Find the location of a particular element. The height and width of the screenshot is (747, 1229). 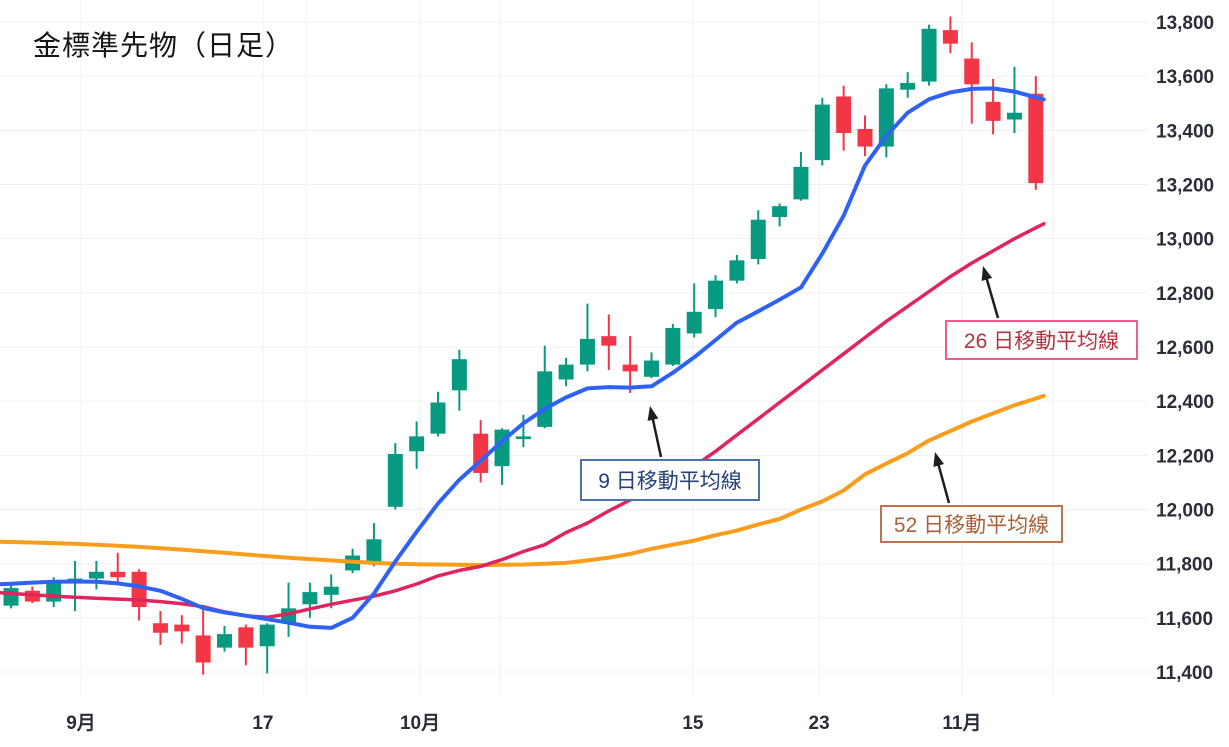

time-axis-label: 10月 is located at coordinates (420, 723).